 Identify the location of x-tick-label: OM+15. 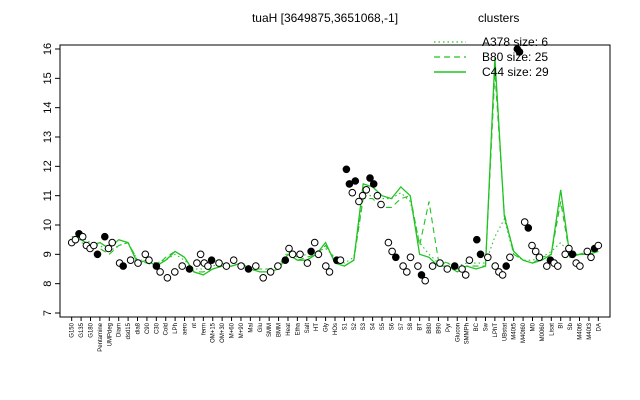
(214, 332).